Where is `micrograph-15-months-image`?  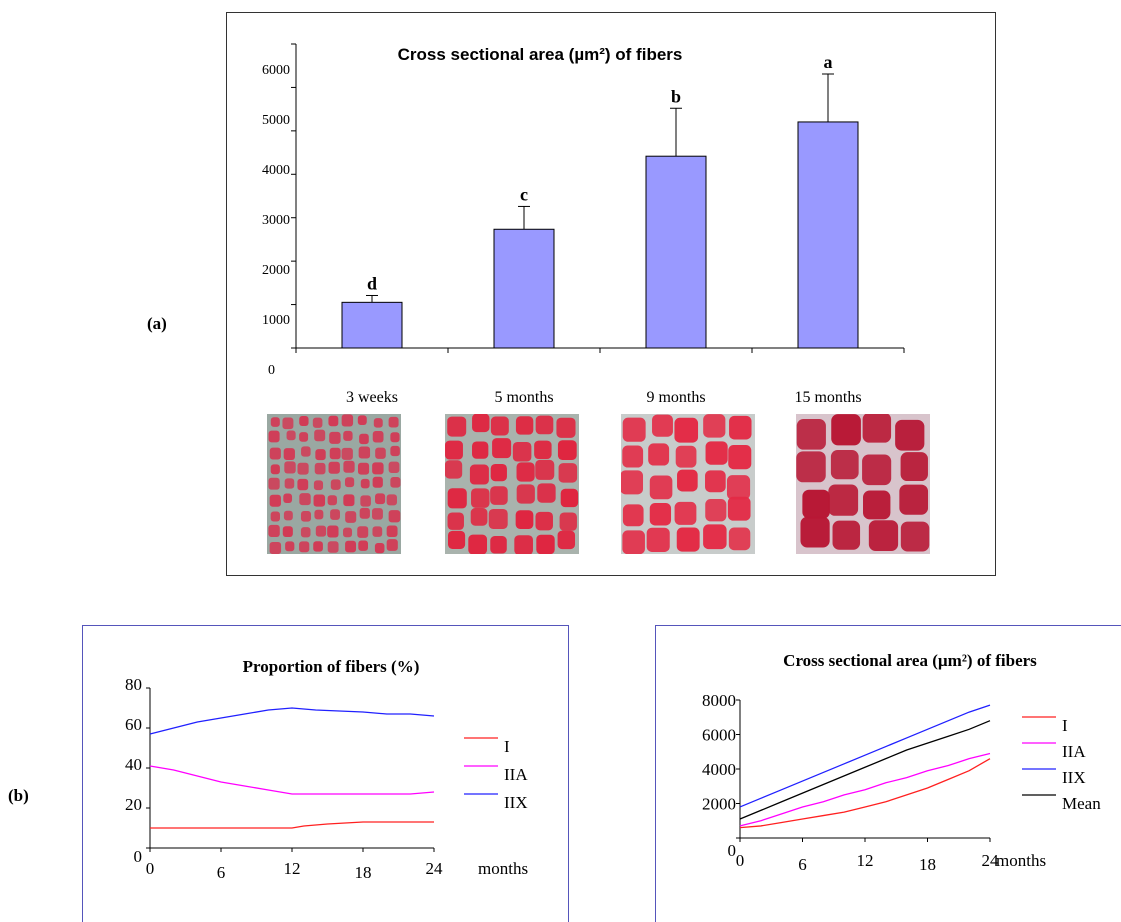
micrograph-15-months-image is located at coordinates (863, 483).